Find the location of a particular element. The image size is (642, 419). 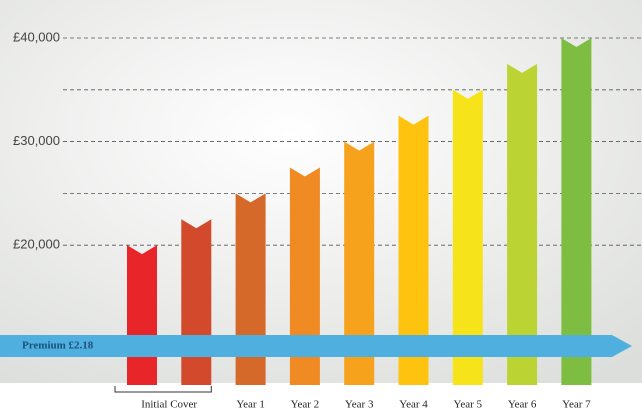

category-bracket is located at coordinates (163, 389).